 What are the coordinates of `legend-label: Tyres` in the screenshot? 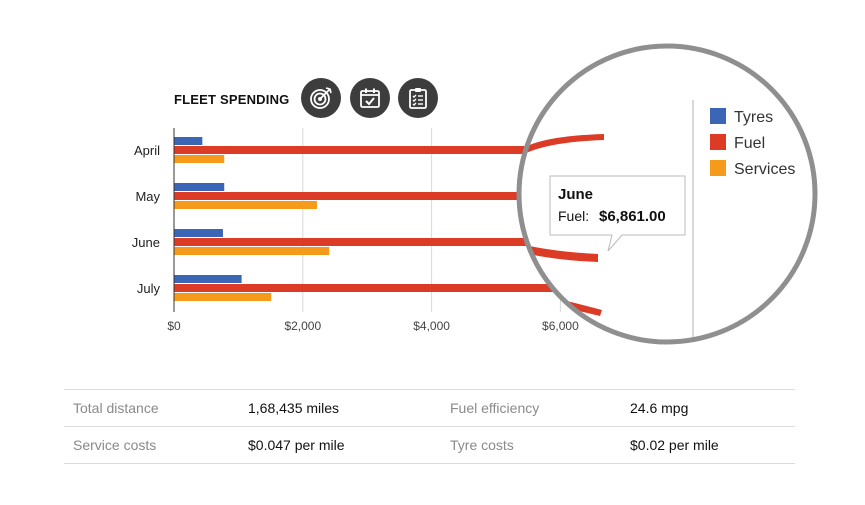 It's located at (753, 117).